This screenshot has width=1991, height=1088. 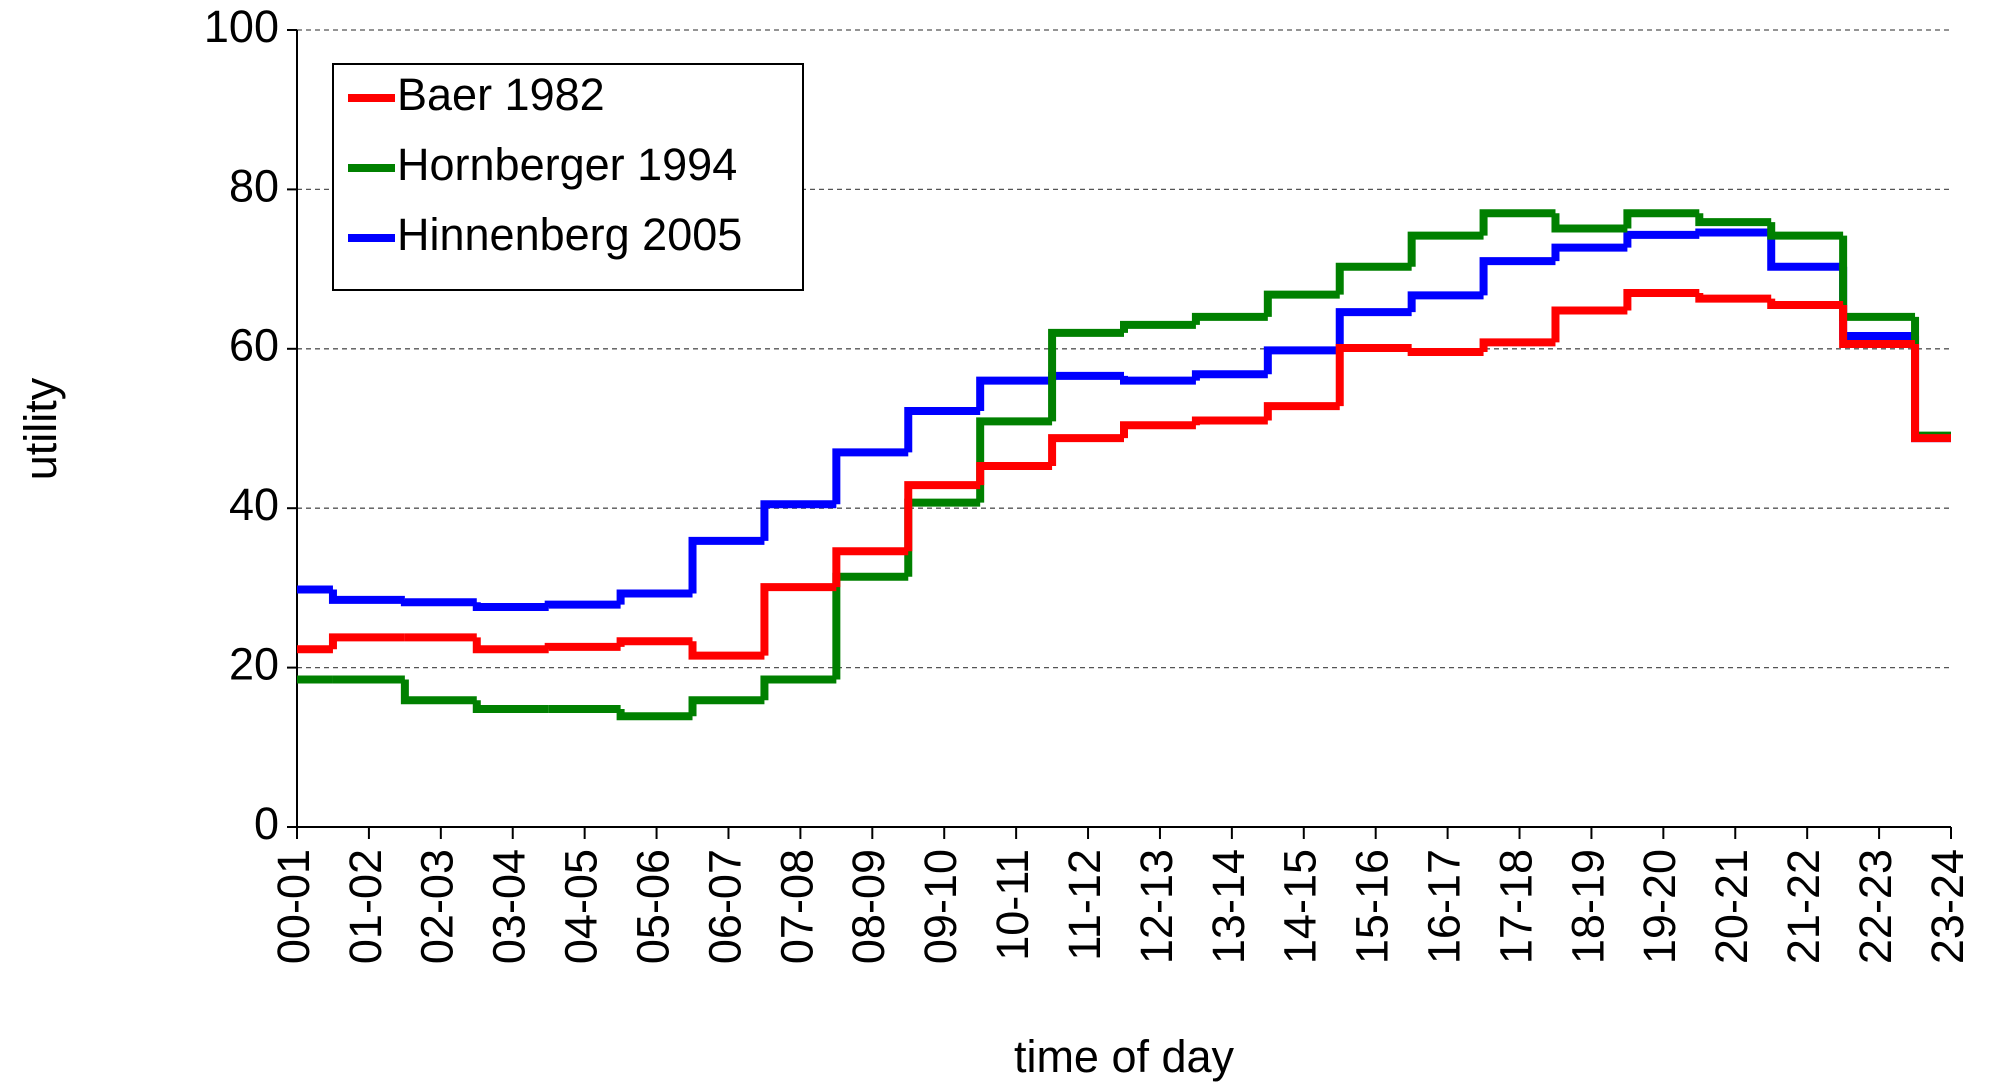 I want to click on y-tick-label: 60, so click(x=254, y=345).